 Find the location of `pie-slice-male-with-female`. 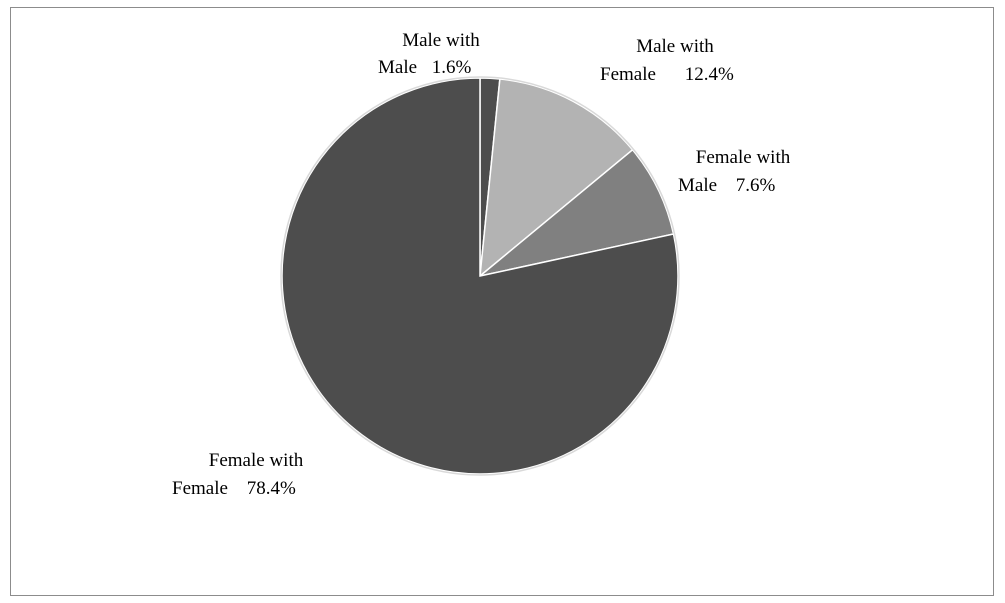

pie-slice-male-with-female is located at coordinates (556, 178).